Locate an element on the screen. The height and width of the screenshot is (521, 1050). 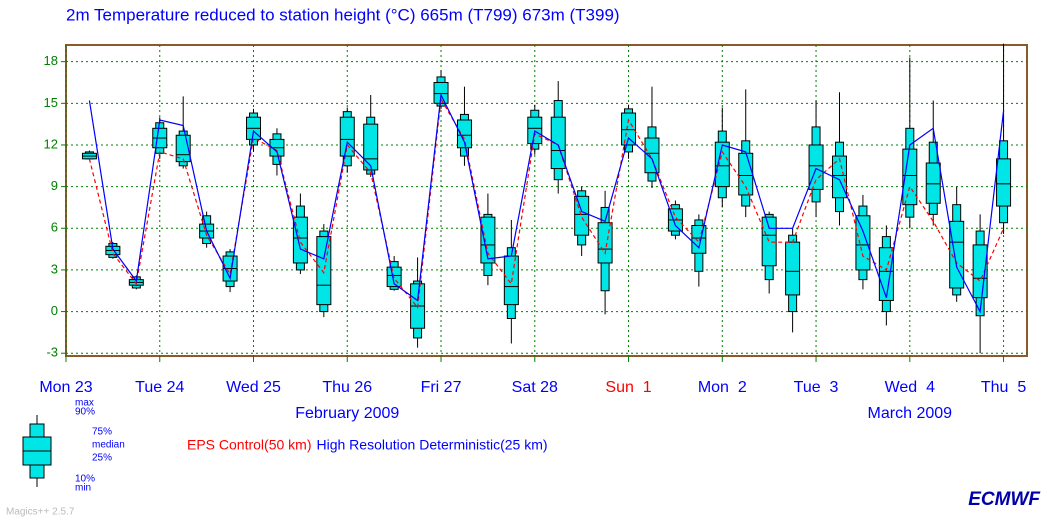
key-label: 10% is located at coordinates (85, 479).